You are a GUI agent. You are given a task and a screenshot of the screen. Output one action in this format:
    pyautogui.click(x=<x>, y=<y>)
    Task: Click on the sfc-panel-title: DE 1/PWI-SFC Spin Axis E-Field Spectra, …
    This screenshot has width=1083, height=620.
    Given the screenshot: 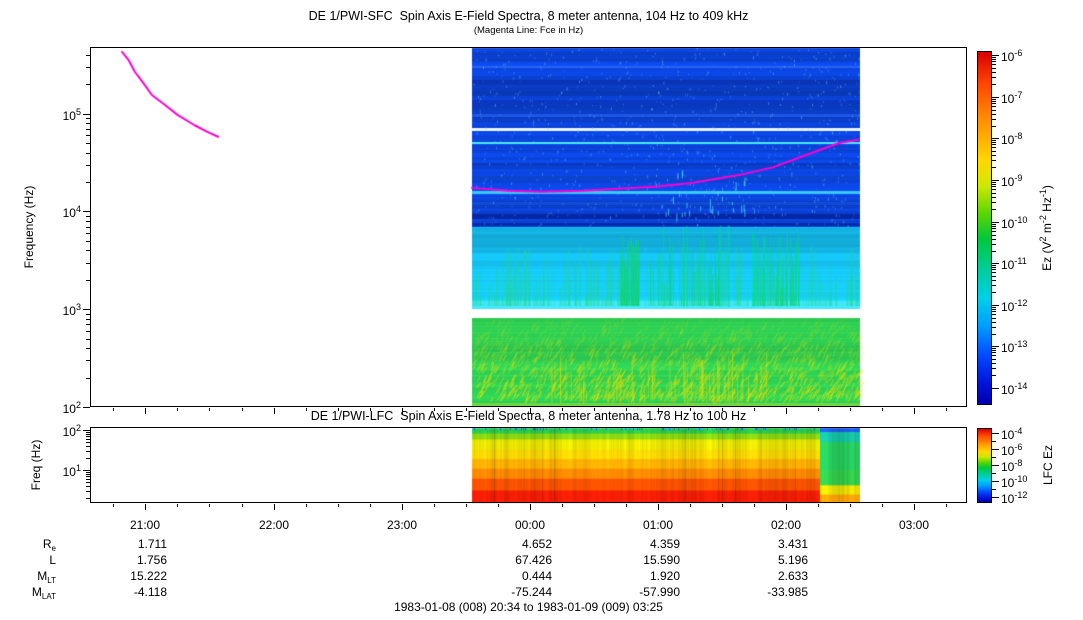 What is the action you would take?
    pyautogui.click(x=528, y=16)
    